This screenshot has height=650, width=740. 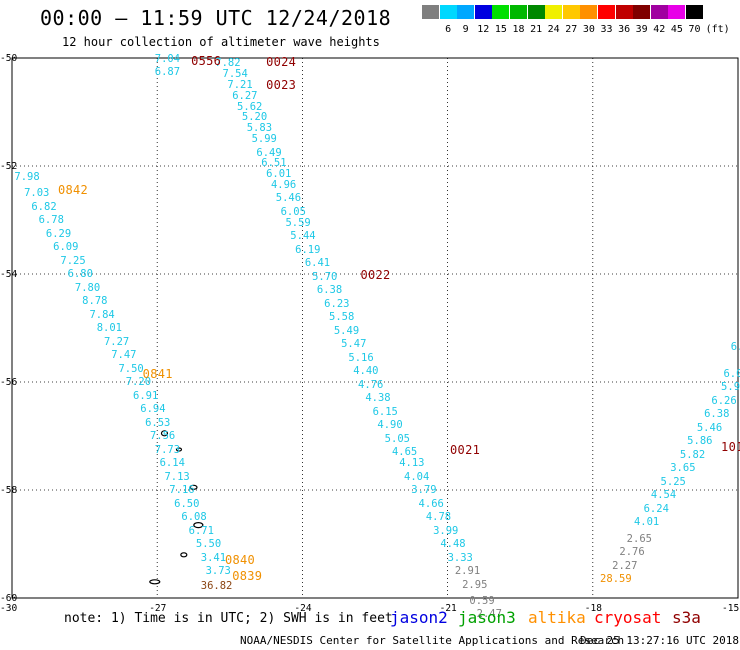 What do you see at coordinates (250, 106) in the screenshot?
I see `wave-height-label: 5.62` at bounding box center [250, 106].